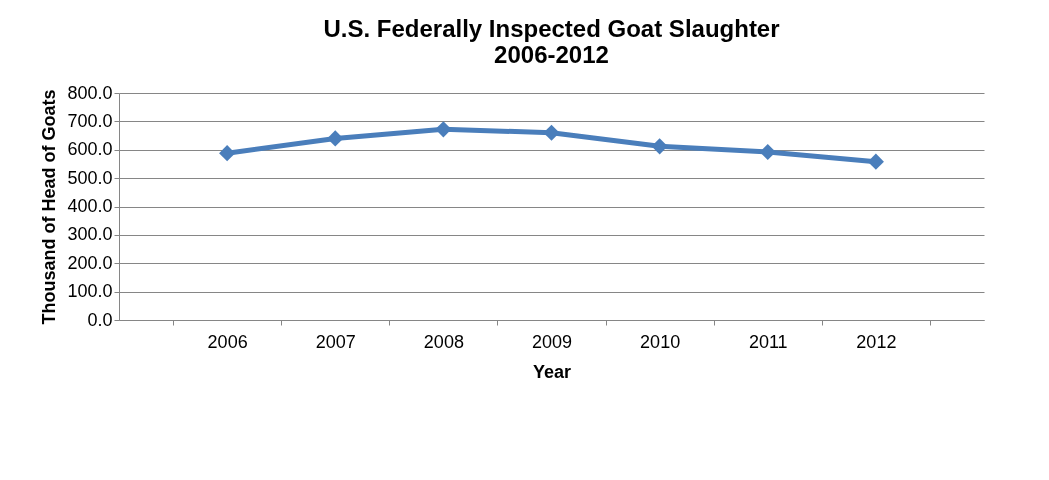  Describe the element at coordinates (443, 341) in the screenshot. I see `x-tick-label: 2008` at that location.